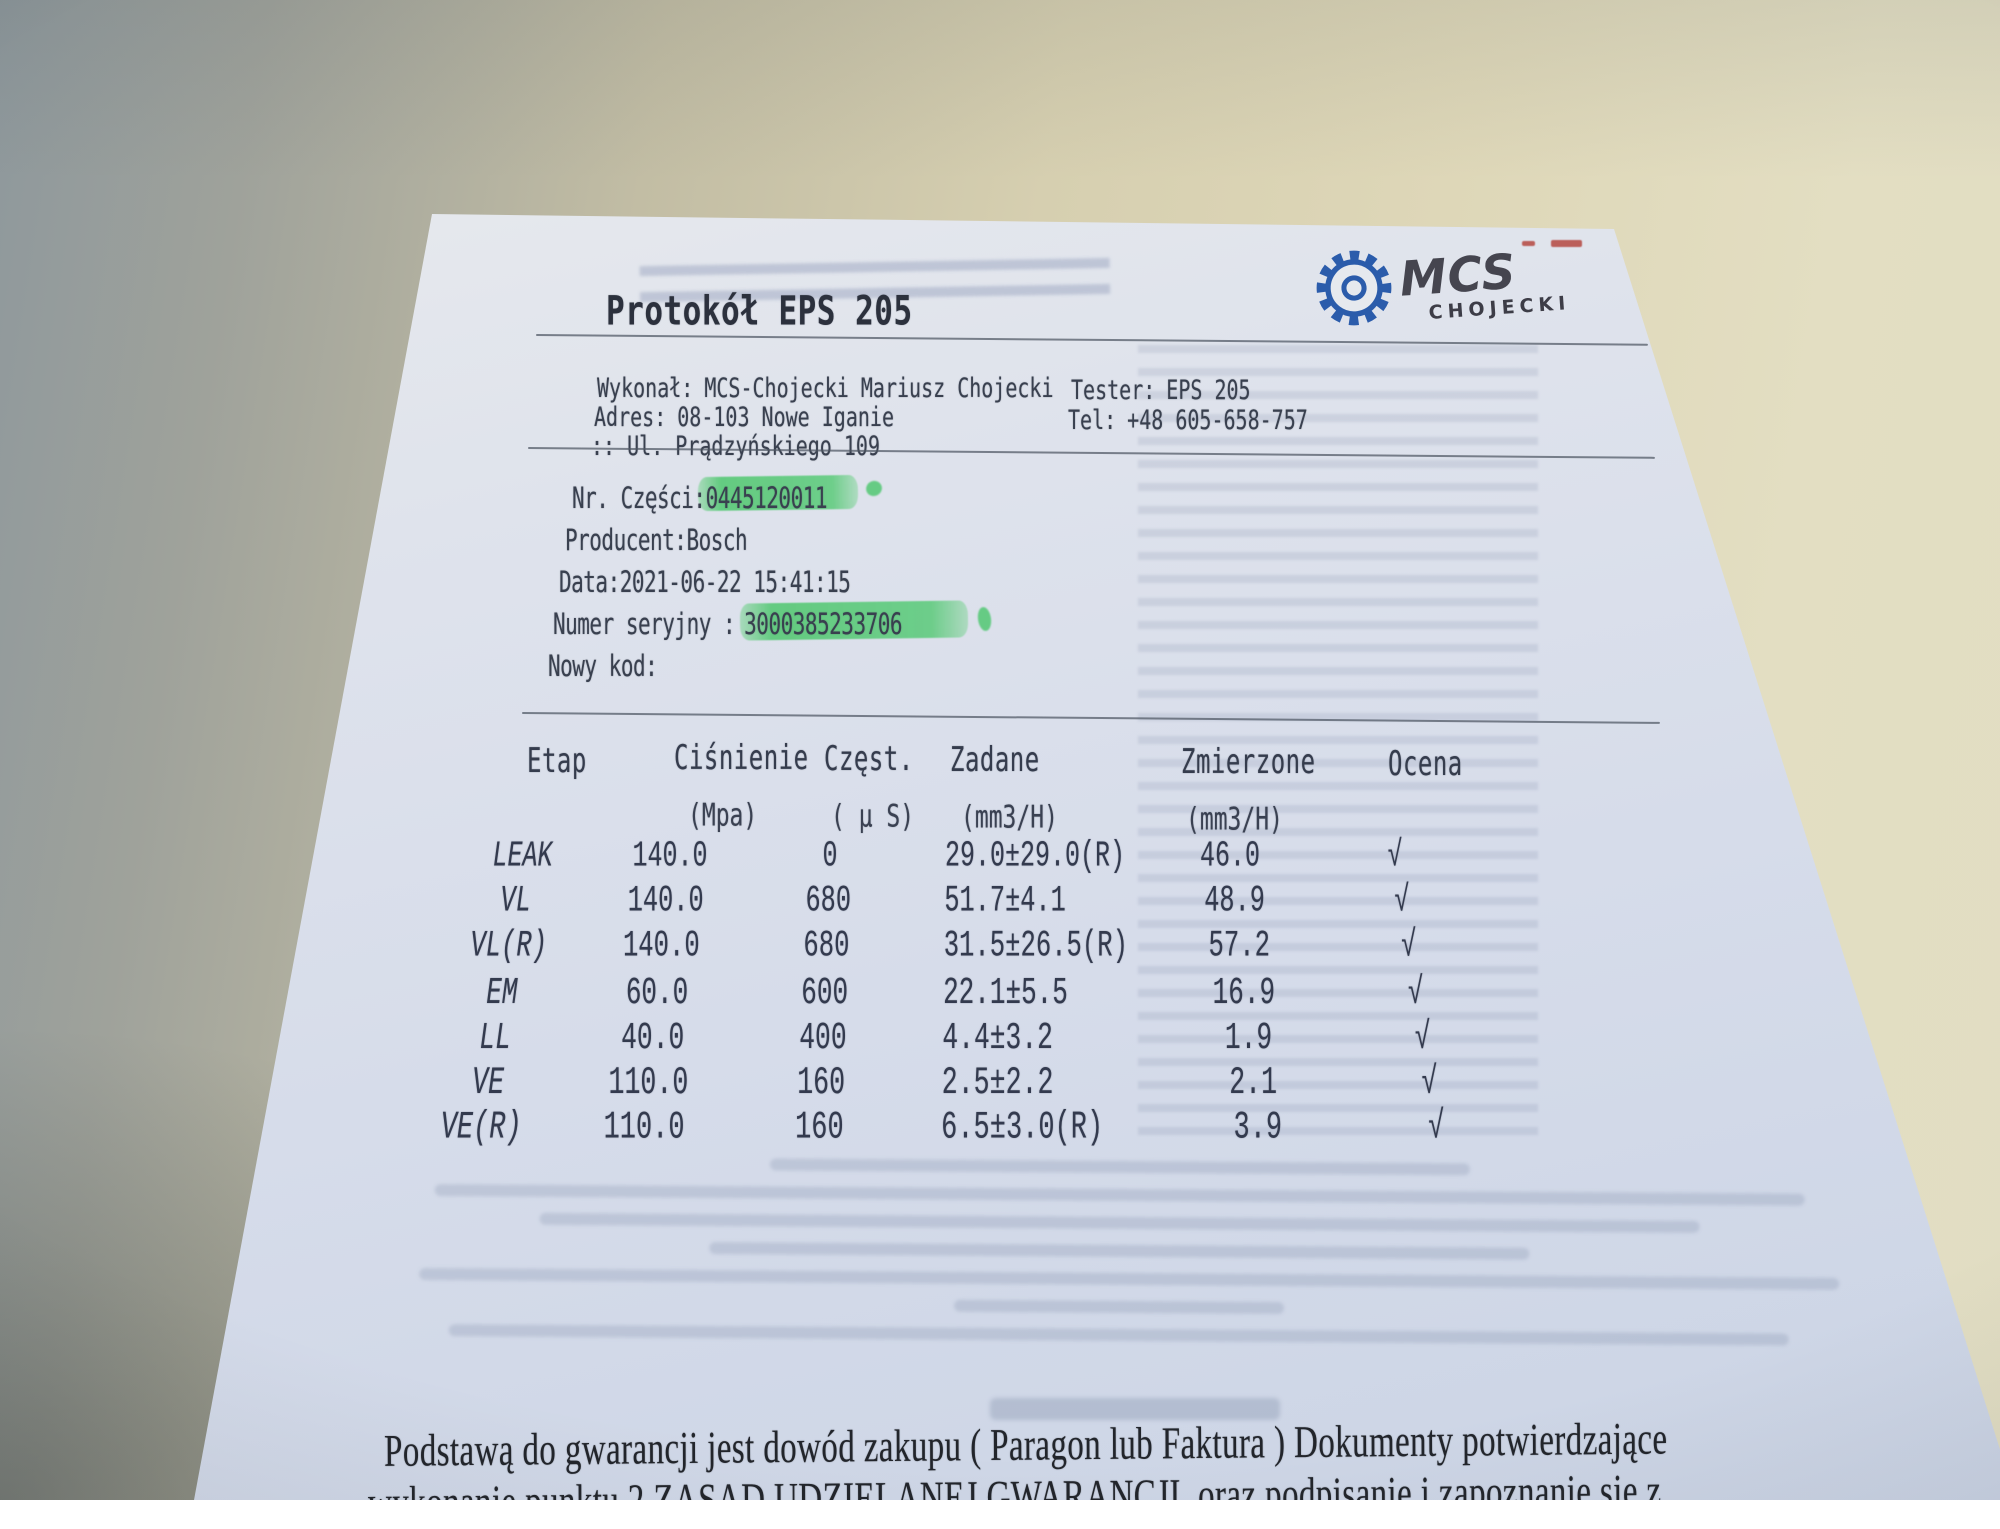  What do you see at coordinates (1035, 856) in the screenshot?
I see `cell-zadane: 29.0±29.0(R)` at bounding box center [1035, 856].